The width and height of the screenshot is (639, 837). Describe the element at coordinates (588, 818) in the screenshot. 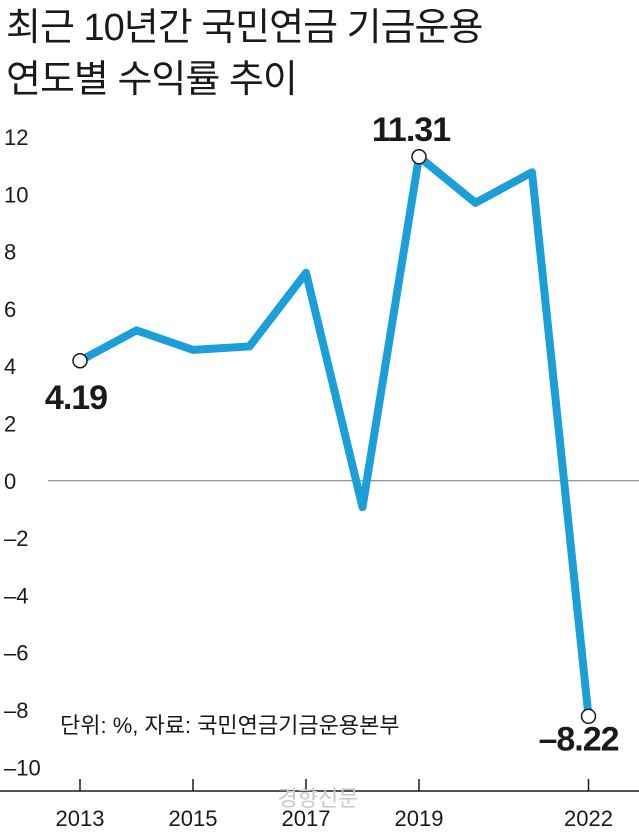

I see `x-tick-label: 2022` at that location.